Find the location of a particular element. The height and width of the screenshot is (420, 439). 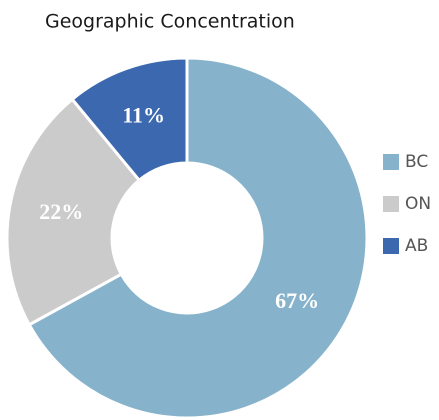

value-label: 22% is located at coordinates (61, 211).